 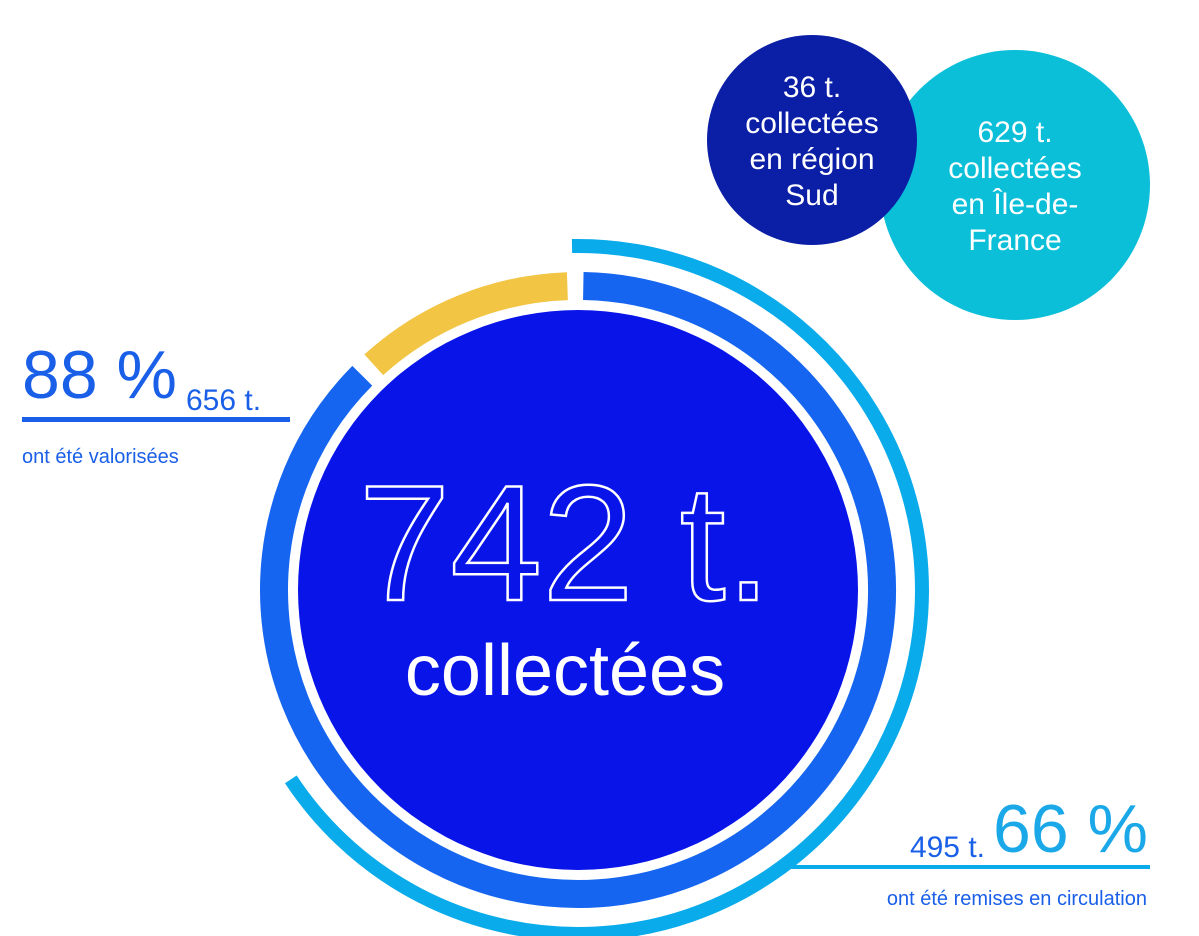 What do you see at coordinates (466, 324) in the screenshot?
I see `remainder-arc` at bounding box center [466, 324].